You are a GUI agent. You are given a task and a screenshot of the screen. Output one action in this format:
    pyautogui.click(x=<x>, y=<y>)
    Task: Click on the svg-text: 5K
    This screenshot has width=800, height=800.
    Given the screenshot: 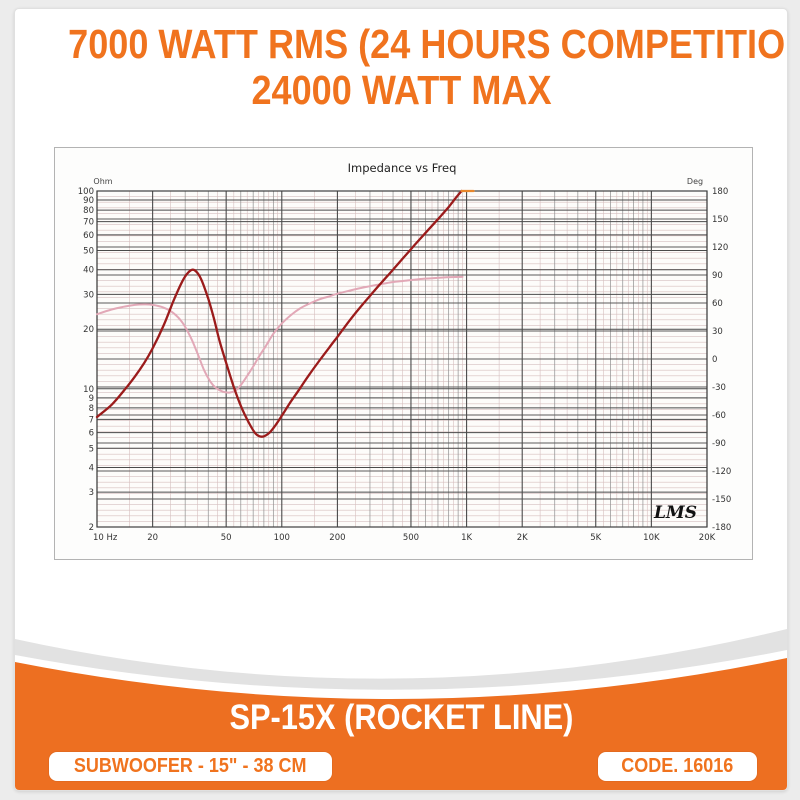 What is the action you would take?
    pyautogui.click(x=595, y=538)
    